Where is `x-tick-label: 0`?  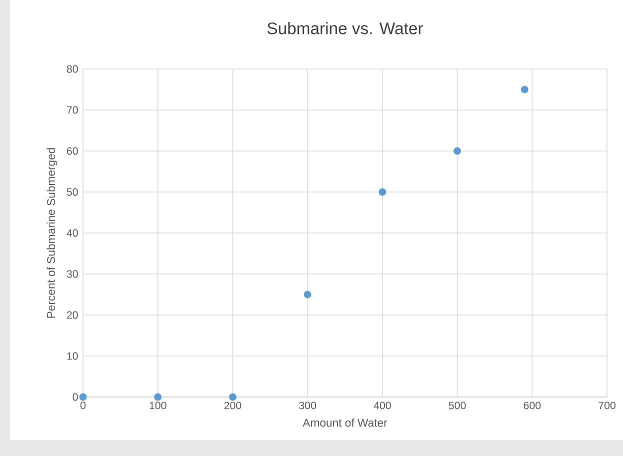 x-tick-label: 0 is located at coordinates (83, 406).